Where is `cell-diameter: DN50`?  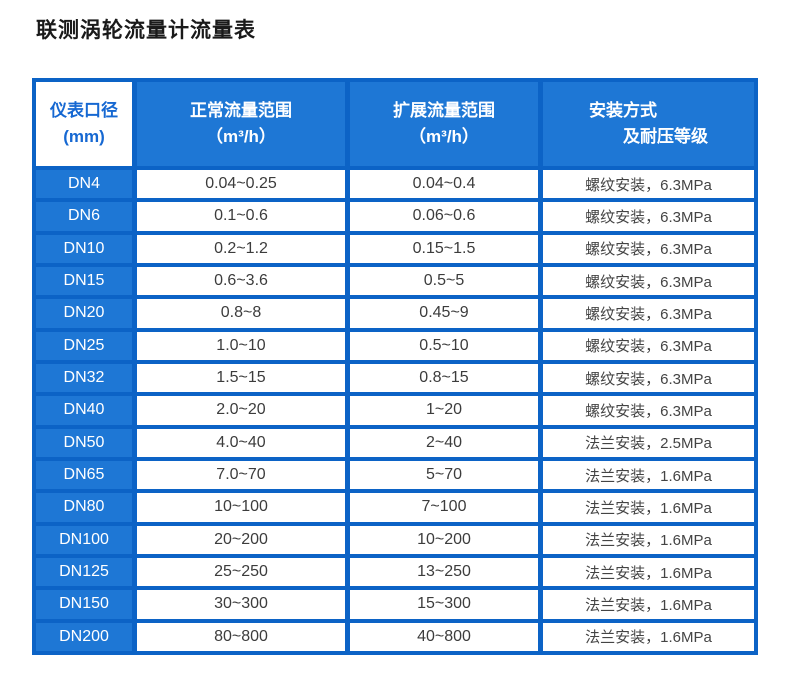 cell-diameter: DN50 is located at coordinates (84, 442).